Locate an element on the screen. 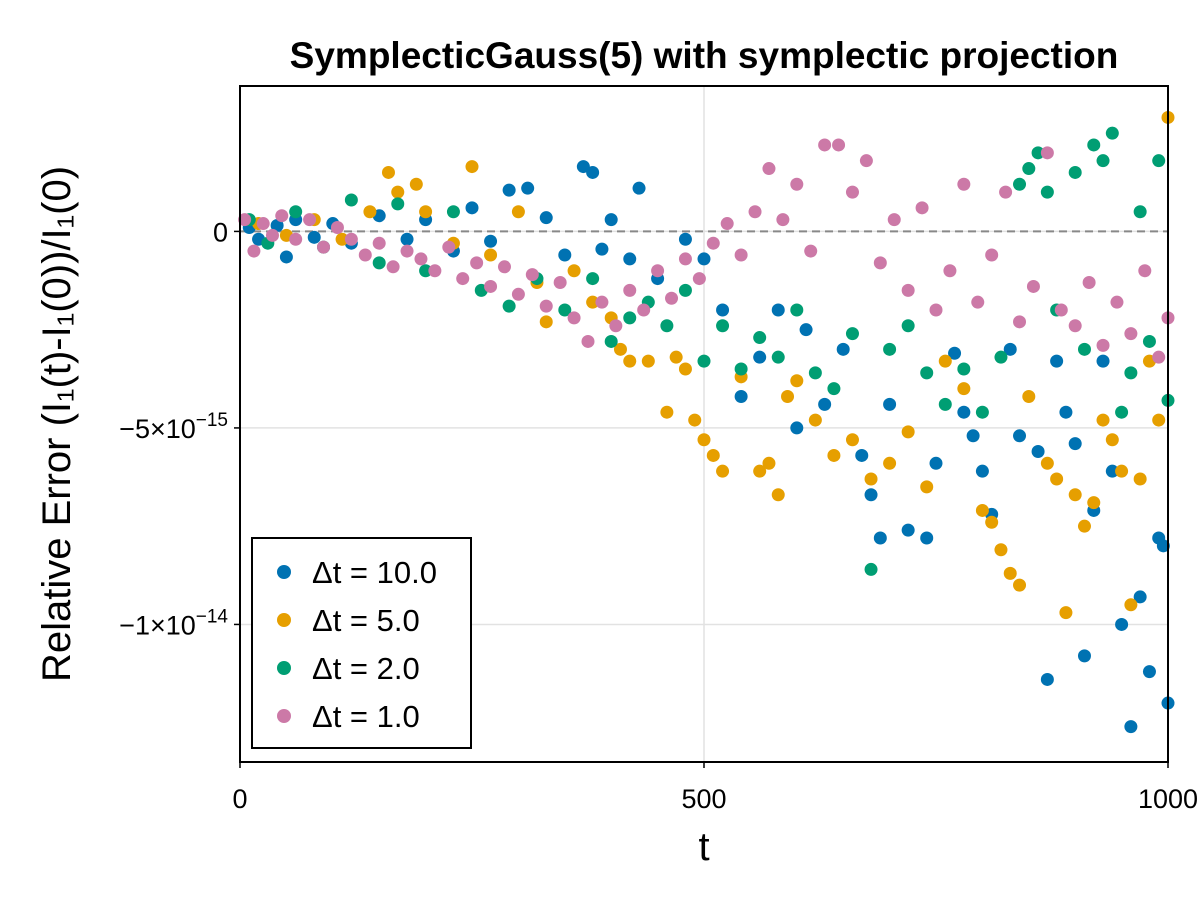 This screenshot has height=900, width=1200. legend-label-0: Δt = 10.0 is located at coordinates (374, 572).